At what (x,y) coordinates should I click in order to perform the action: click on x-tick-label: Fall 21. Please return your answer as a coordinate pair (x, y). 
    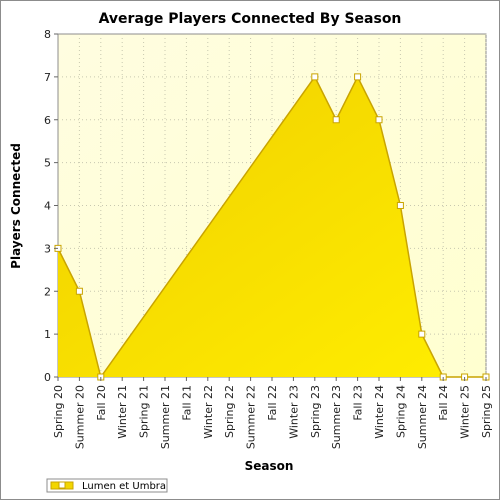
    Looking at the image, I should click on (186, 403).